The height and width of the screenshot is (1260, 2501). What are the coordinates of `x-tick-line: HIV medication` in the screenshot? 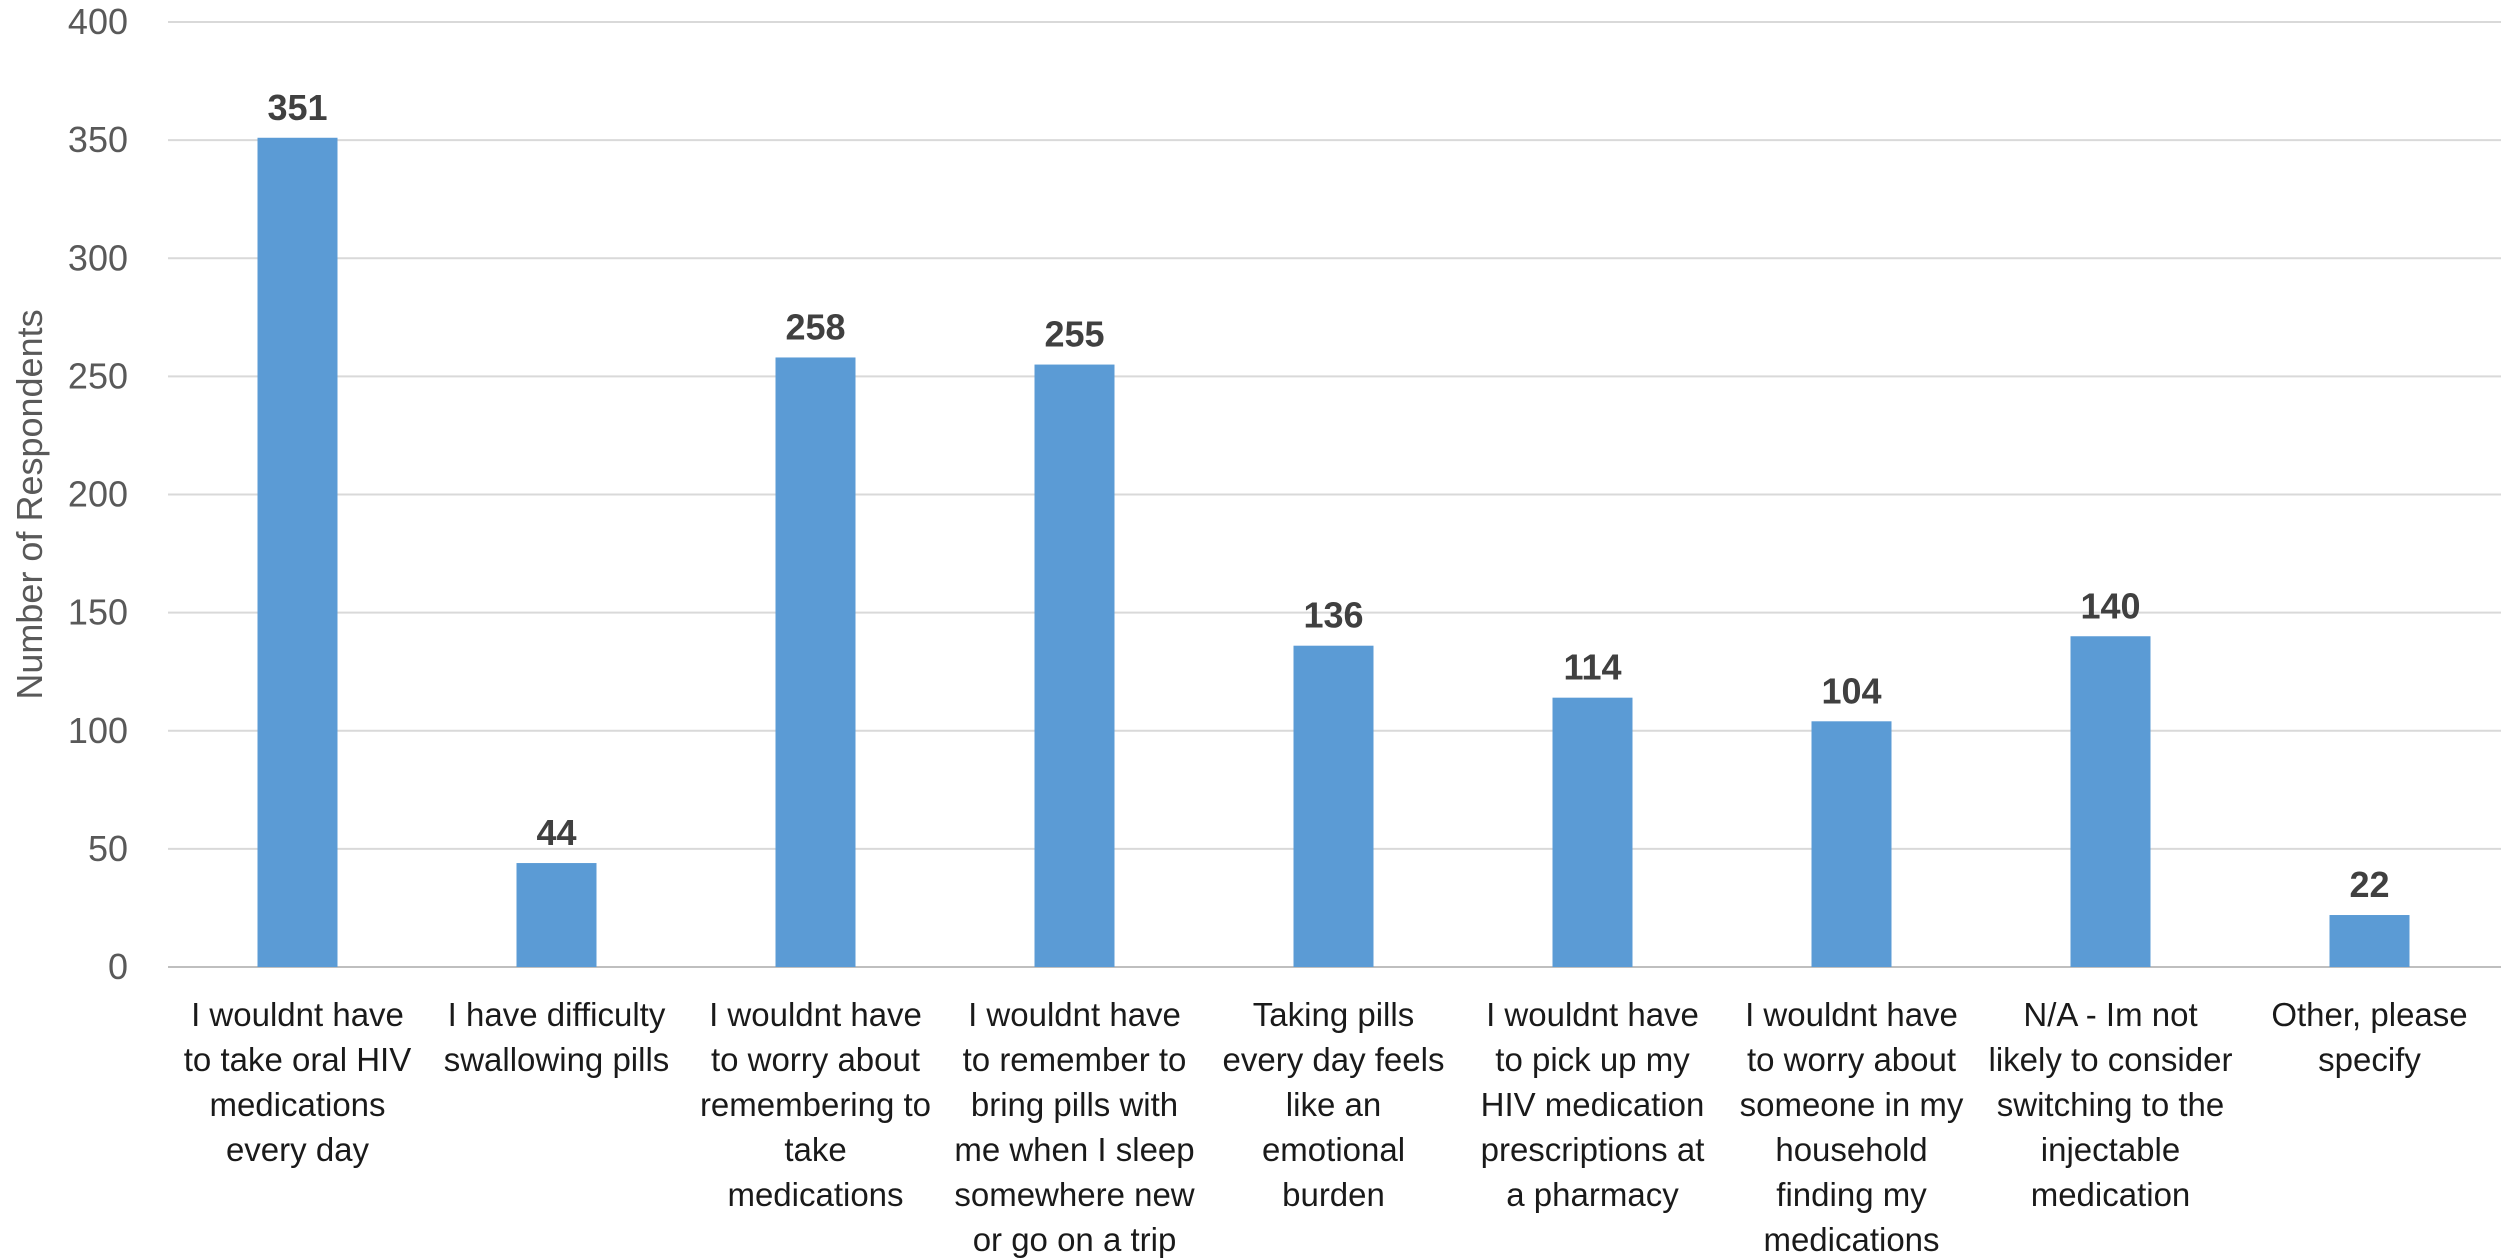 It's located at (1593, 1104).